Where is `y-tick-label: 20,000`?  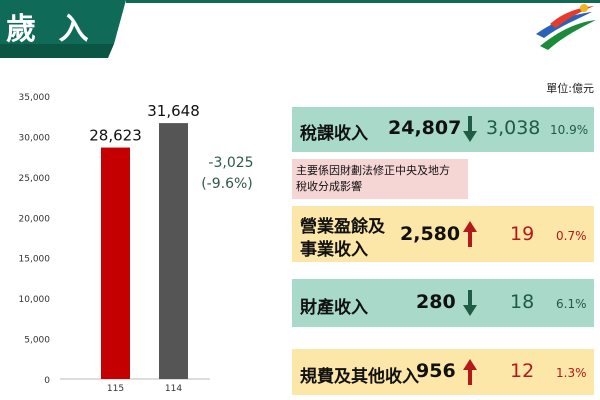 y-tick-label: 20,000 is located at coordinates (35, 219).